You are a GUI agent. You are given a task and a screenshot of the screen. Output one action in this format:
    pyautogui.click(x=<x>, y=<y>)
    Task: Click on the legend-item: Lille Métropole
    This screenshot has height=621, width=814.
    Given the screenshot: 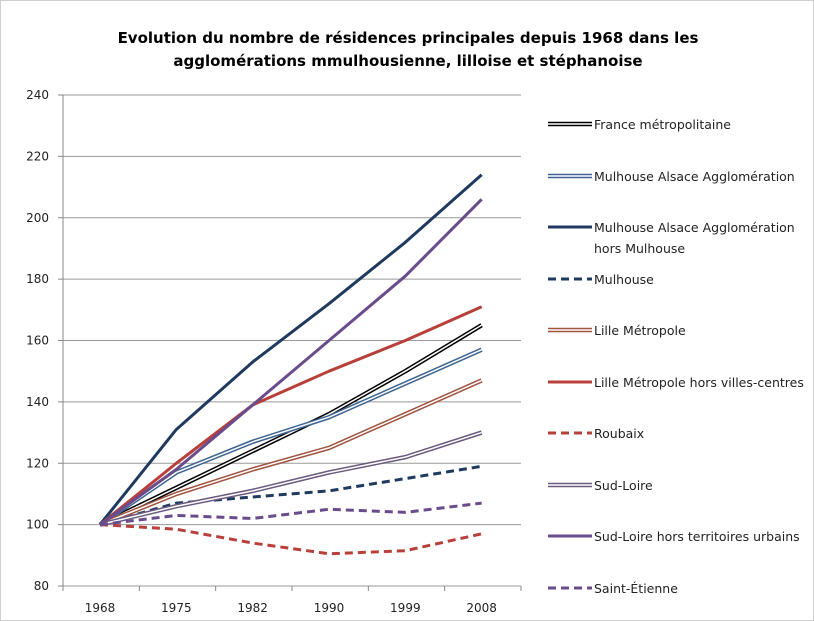 What is the action you would take?
    pyautogui.click(x=677, y=330)
    